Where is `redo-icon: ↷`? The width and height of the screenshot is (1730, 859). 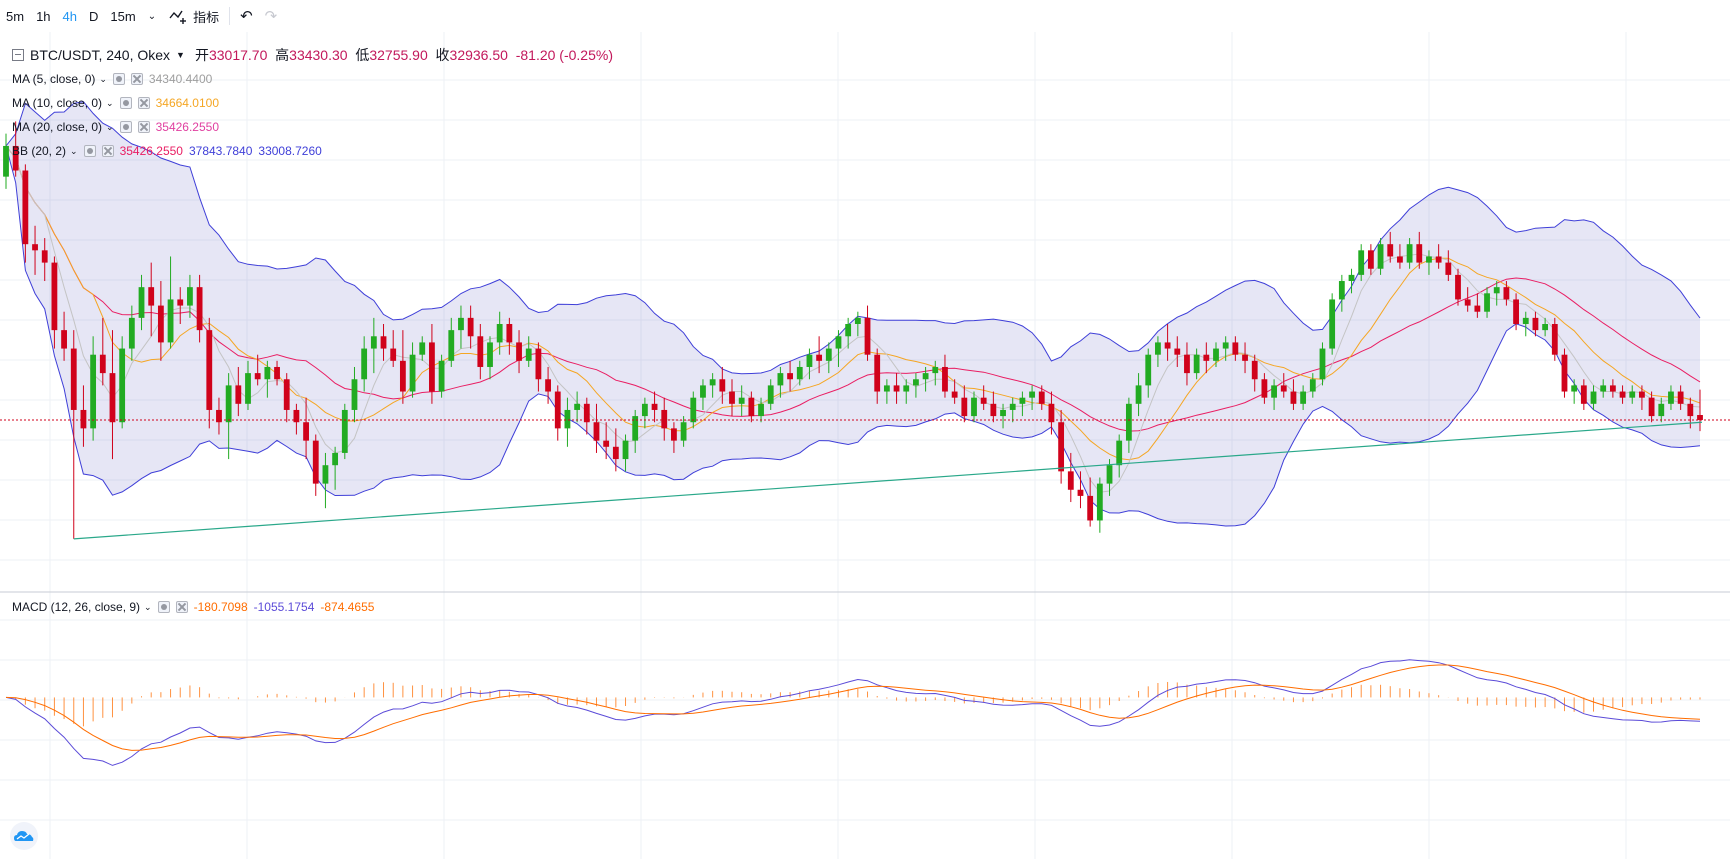
redo-icon: ↷ is located at coordinates (271, 16).